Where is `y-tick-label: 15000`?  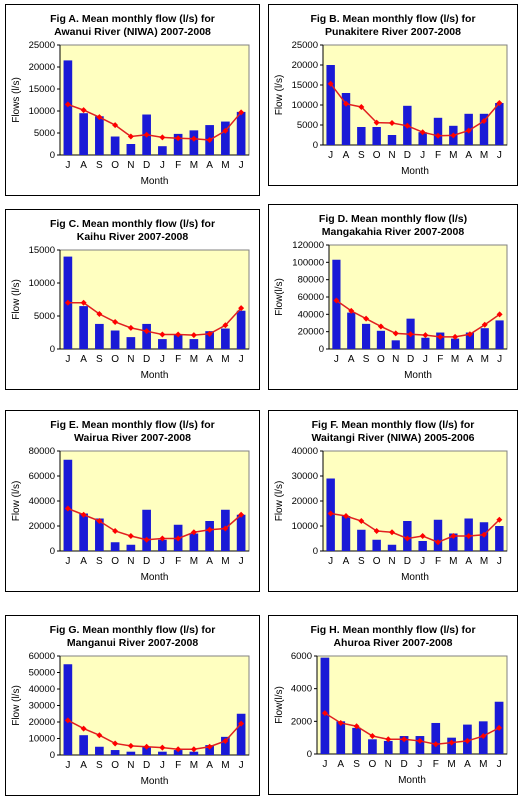 y-tick-label: 15000 is located at coordinates (305, 85).